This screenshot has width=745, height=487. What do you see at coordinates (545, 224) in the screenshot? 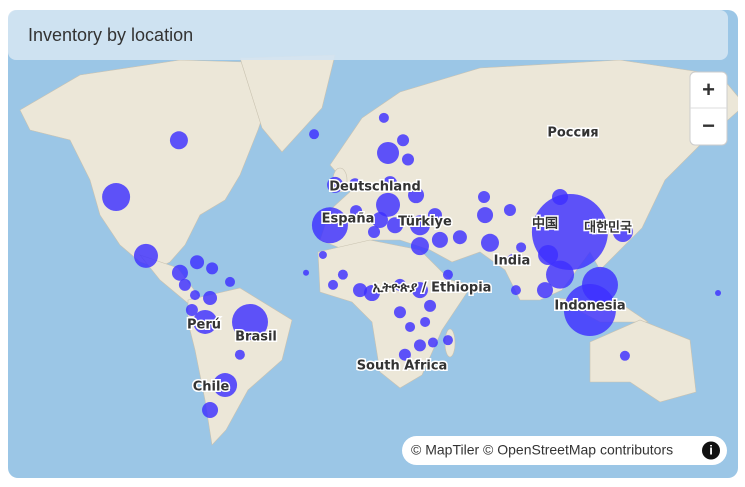
I see `country-label: 中国` at bounding box center [545, 224].